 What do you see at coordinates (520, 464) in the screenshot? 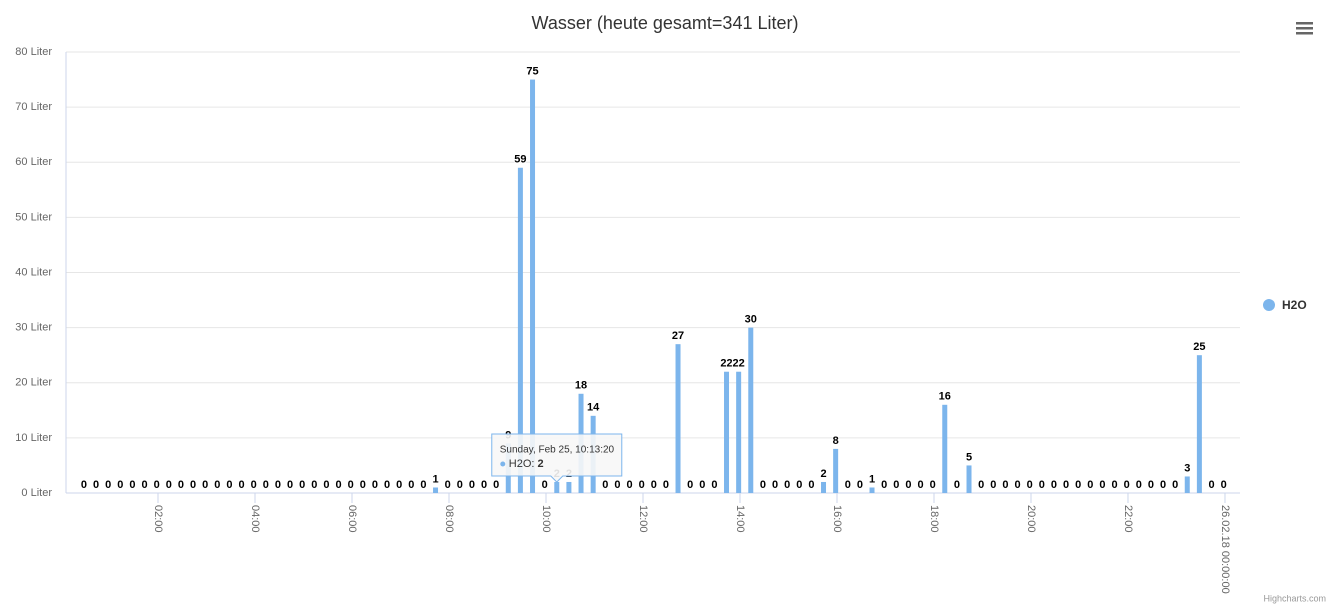
I see `tooltip-series: H2O` at bounding box center [520, 464].